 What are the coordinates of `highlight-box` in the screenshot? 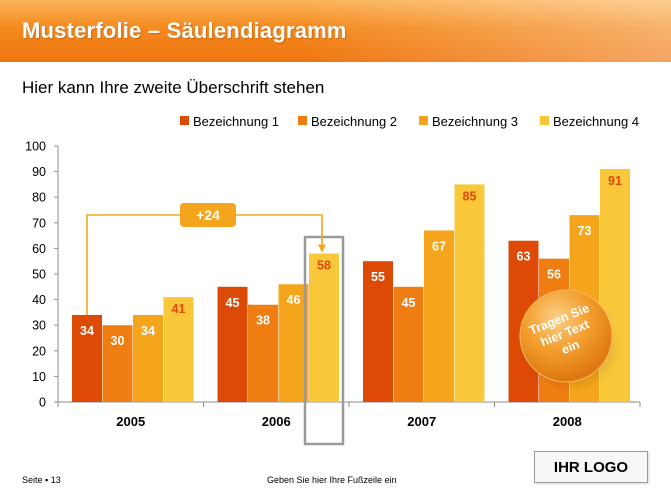 It's located at (324, 340).